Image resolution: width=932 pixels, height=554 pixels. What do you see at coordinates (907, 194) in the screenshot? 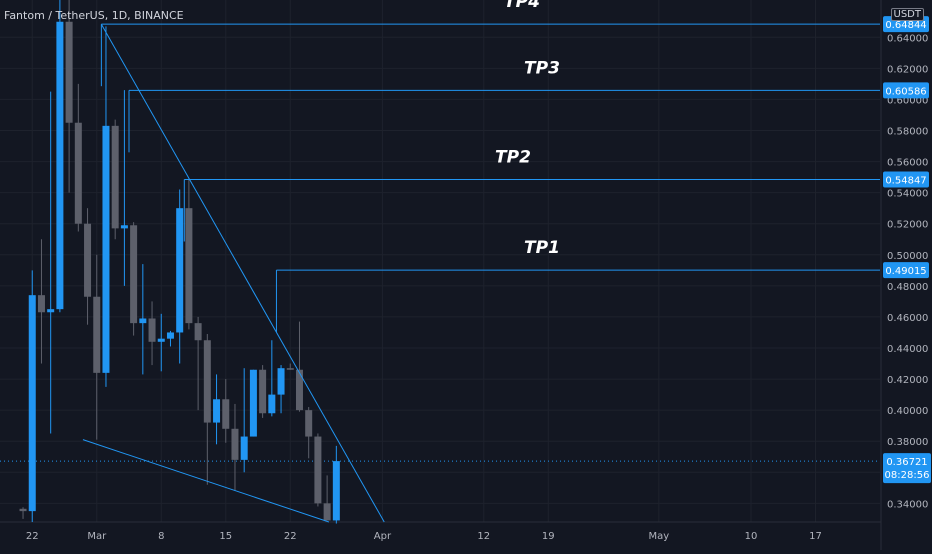
I see `price-tick-label: 0.54000` at bounding box center [907, 194].